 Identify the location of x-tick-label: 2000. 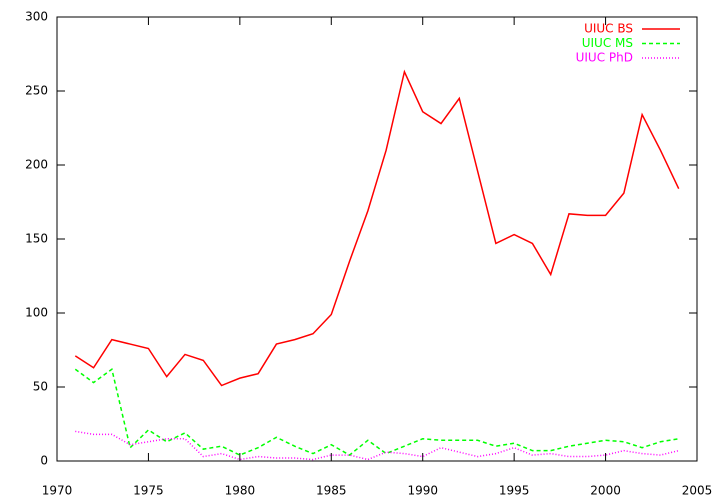
(605, 491).